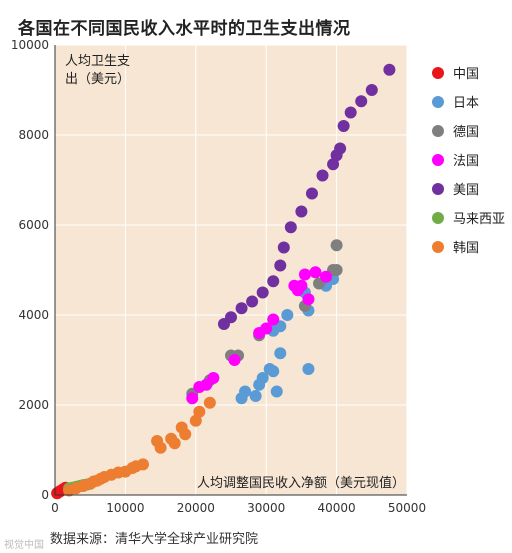 This screenshot has height=553, width=512. Describe the element at coordinates (24, 545) in the screenshot. I see `watermark: 视觉中国` at that location.